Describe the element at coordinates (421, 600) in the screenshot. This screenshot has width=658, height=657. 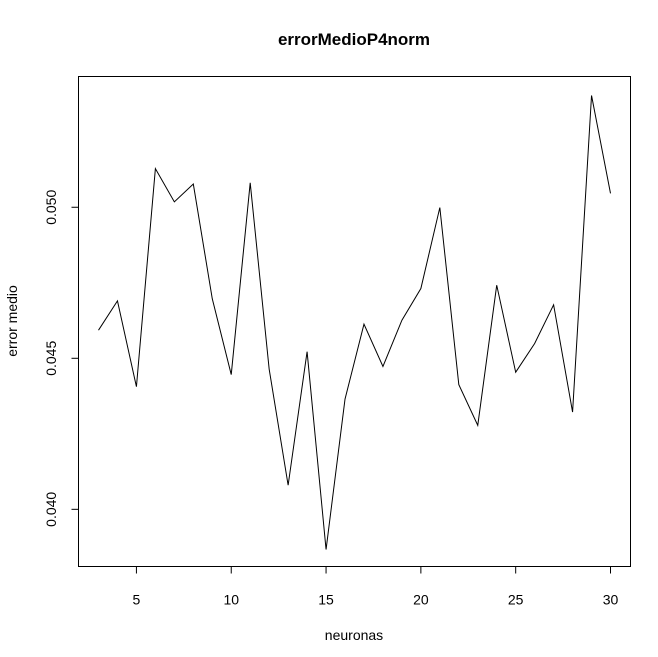
I see `x-tick-label: 20` at that location.